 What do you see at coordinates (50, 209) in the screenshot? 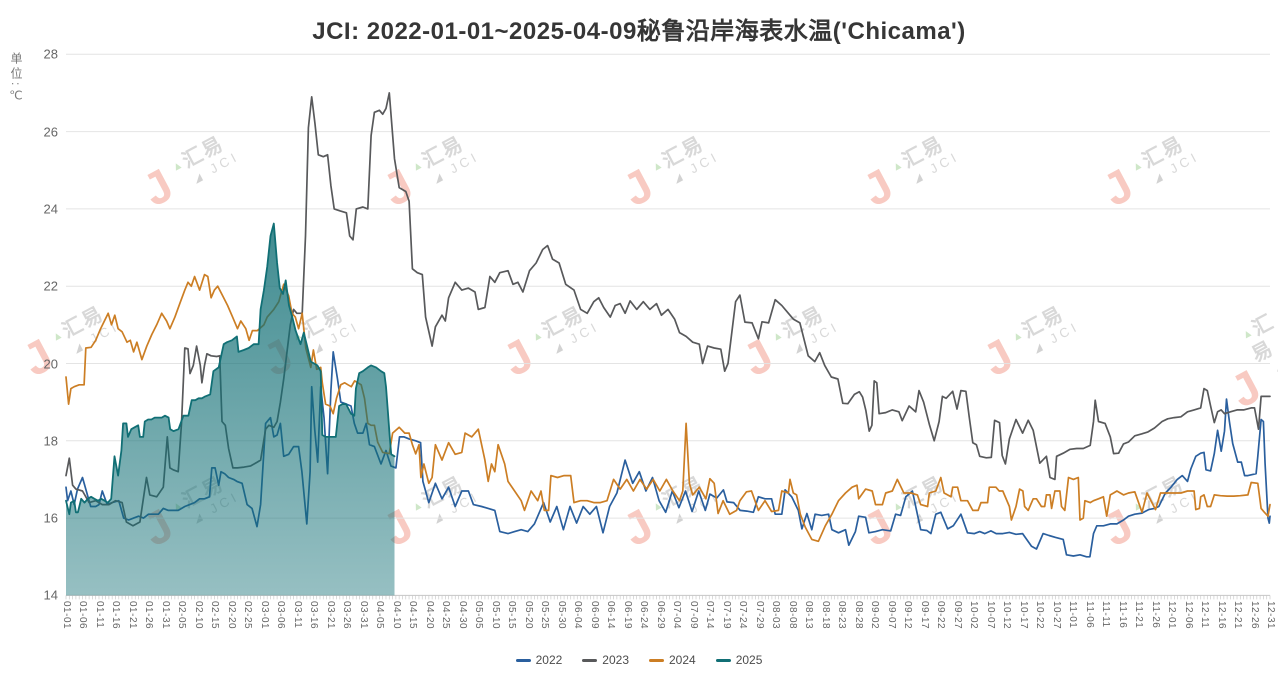
I see `y-tick-label-24: 24` at bounding box center [50, 209].